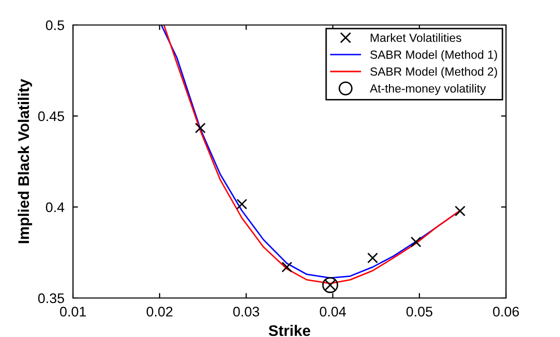 Image resolution: width=560 pixels, height=337 pixels. What do you see at coordinates (73, 311) in the screenshot?
I see `x-tick-label: 0.01` at bounding box center [73, 311].